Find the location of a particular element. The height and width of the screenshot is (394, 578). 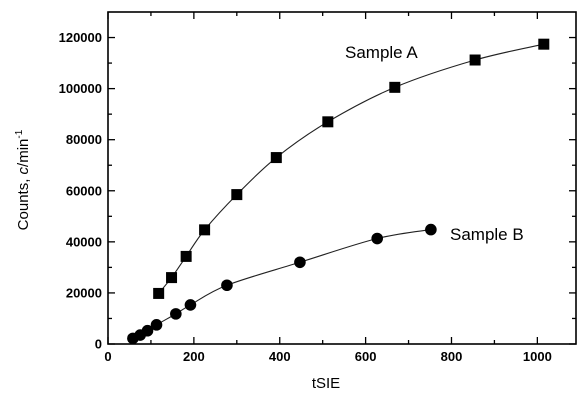

y-axis-title-main: Counts, is located at coordinates (23, 202).